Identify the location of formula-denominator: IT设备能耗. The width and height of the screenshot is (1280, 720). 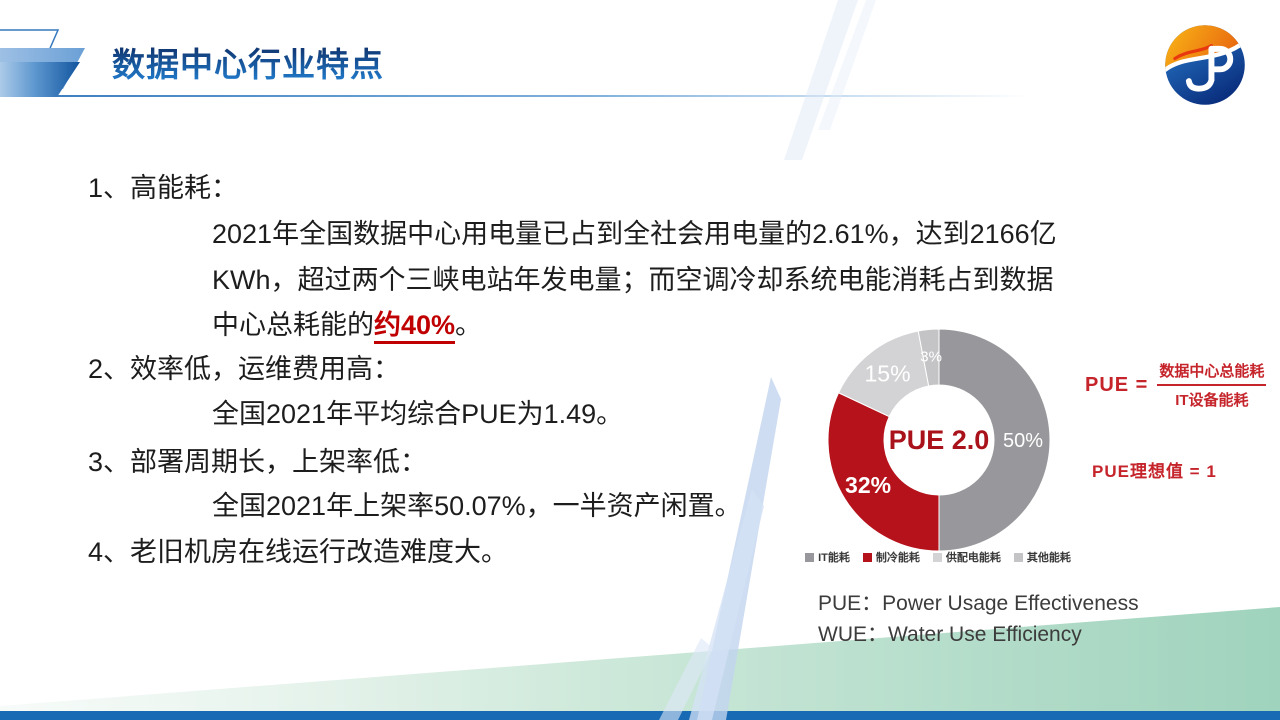
(1212, 400).